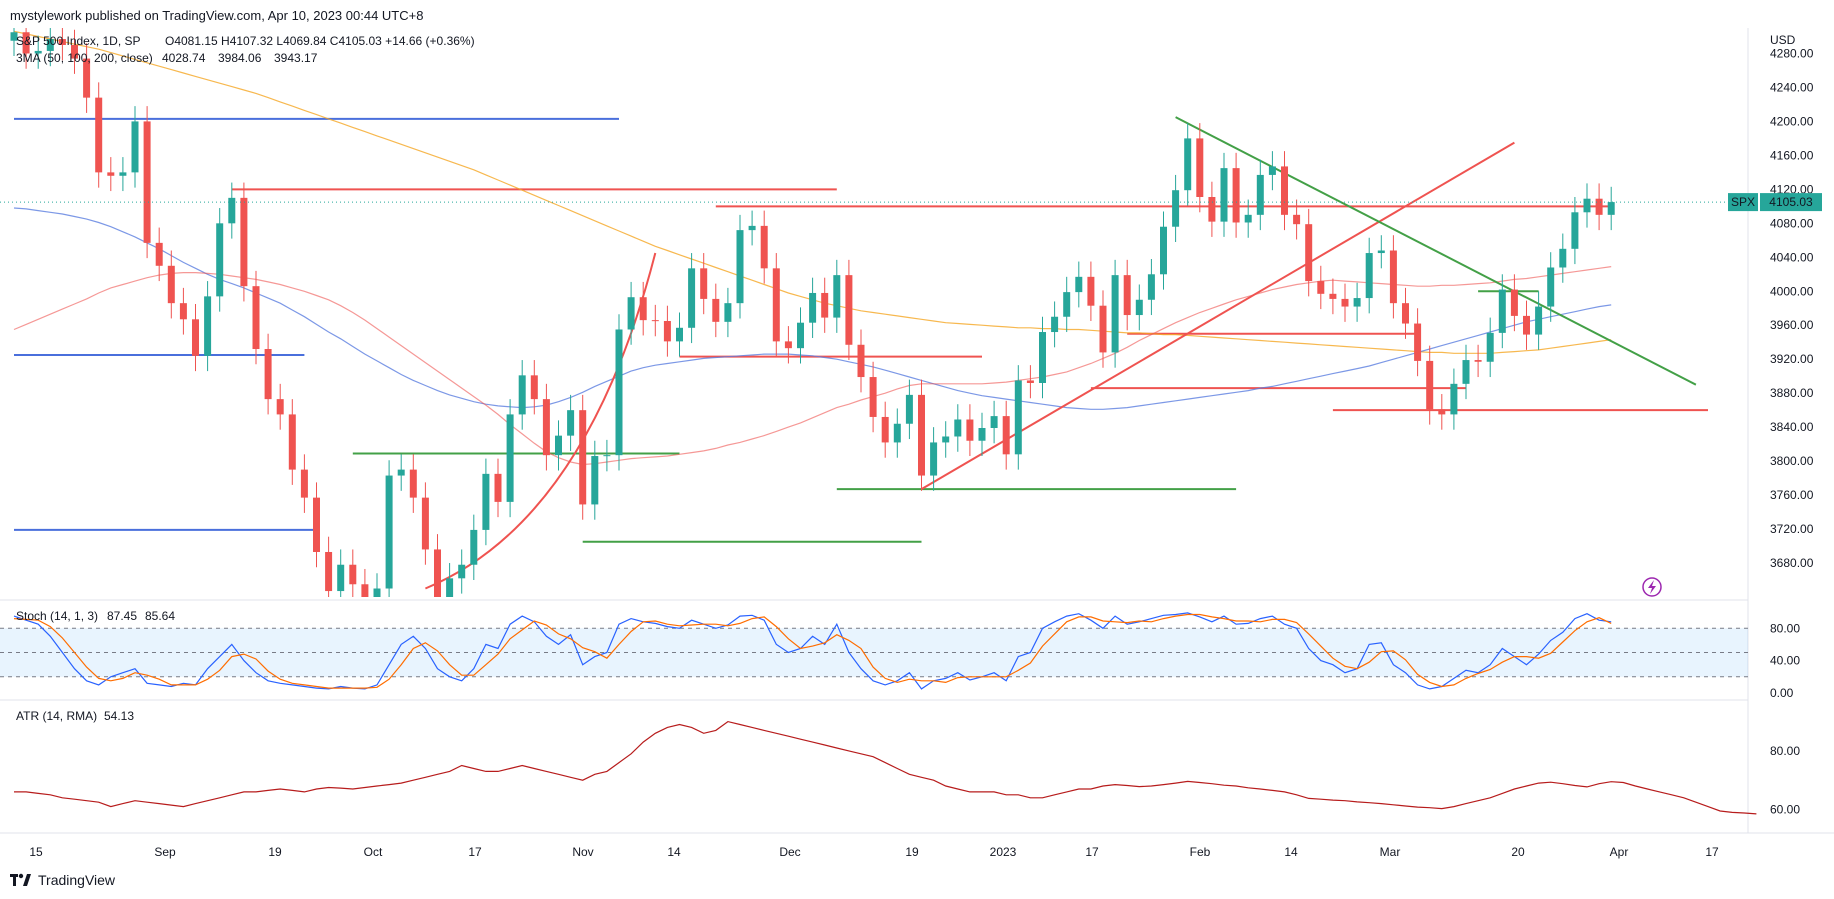 The height and width of the screenshot is (899, 1834). I want to click on price-axis-currency: USD, so click(1783, 40).